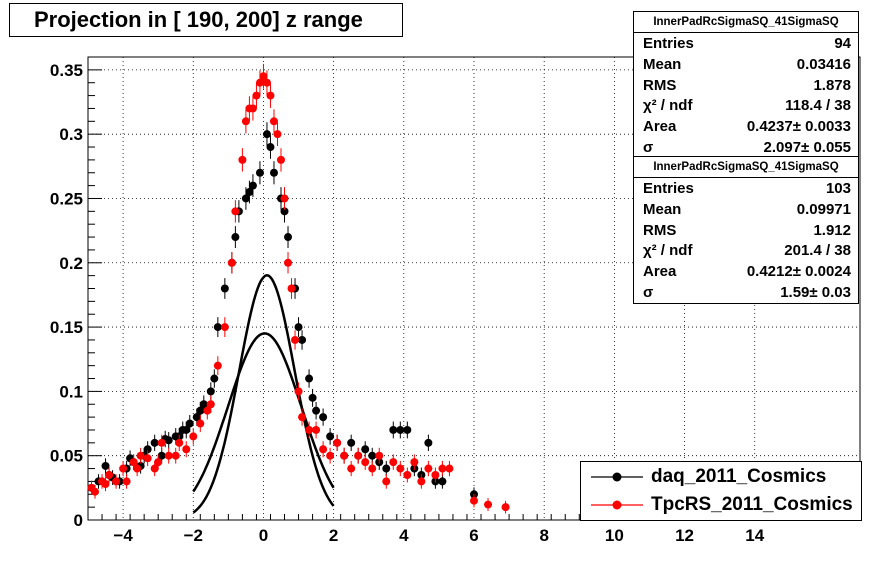 This screenshot has height=578, width=878. What do you see at coordinates (747, 64) in the screenshot?
I see `stats-row-mean: Mean 0.03416` at bounding box center [747, 64].